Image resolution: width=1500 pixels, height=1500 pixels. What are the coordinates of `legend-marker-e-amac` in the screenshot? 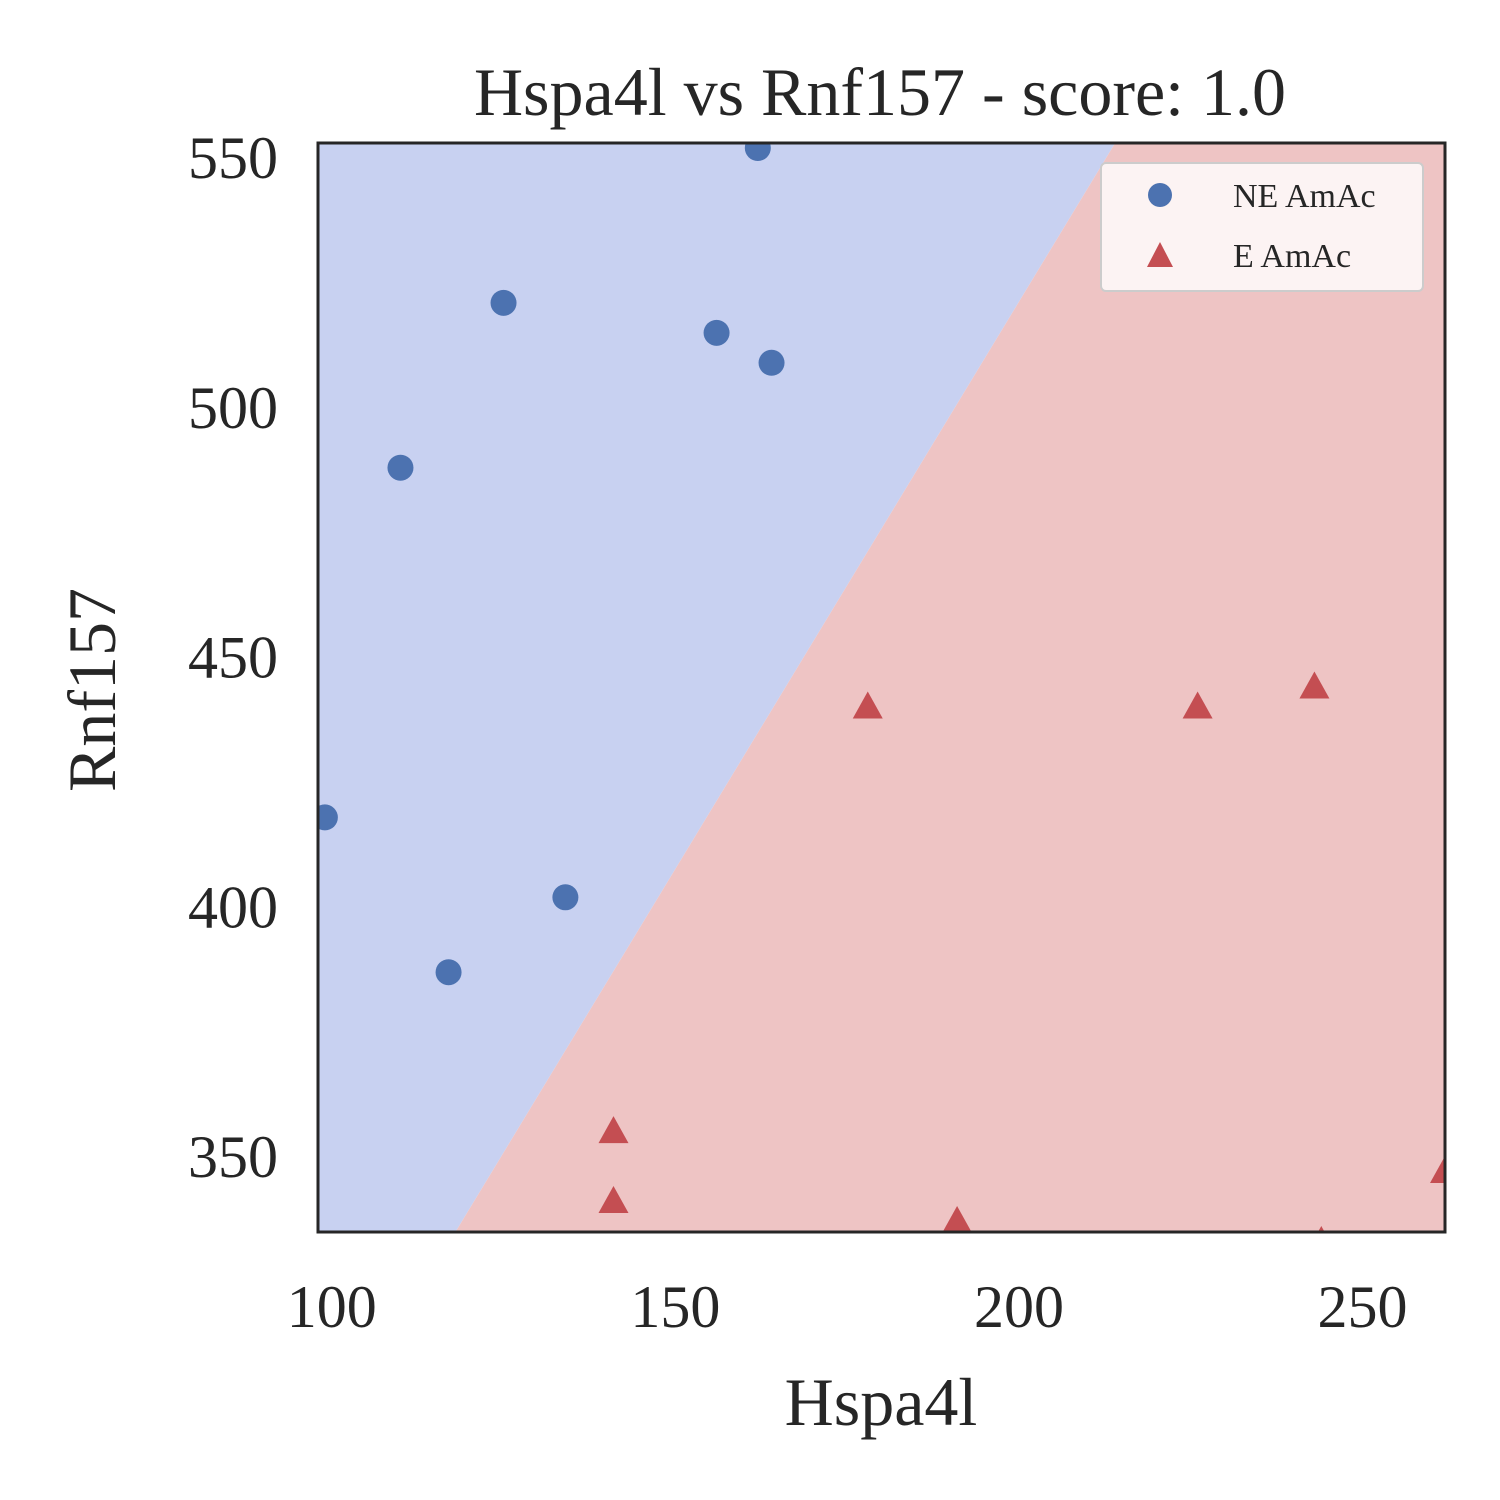 It's located at (1160, 254).